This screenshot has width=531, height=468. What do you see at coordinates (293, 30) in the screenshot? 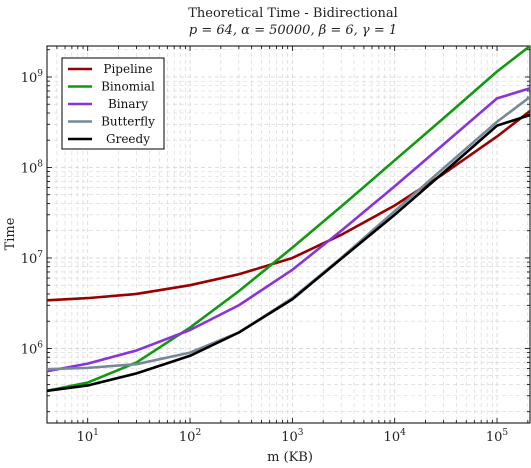
I see `chart-subtitle: p = 64, α = 50000, β = 6, γ = 1` at bounding box center [293, 30].